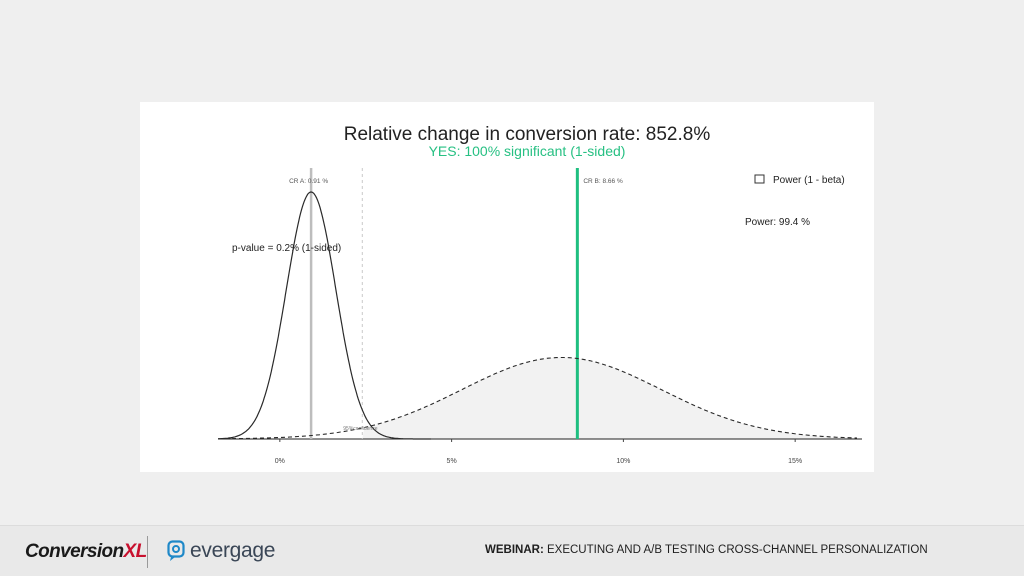 This screenshot has height=576, width=1024. I want to click on cr-b-curve, so click(538, 398).